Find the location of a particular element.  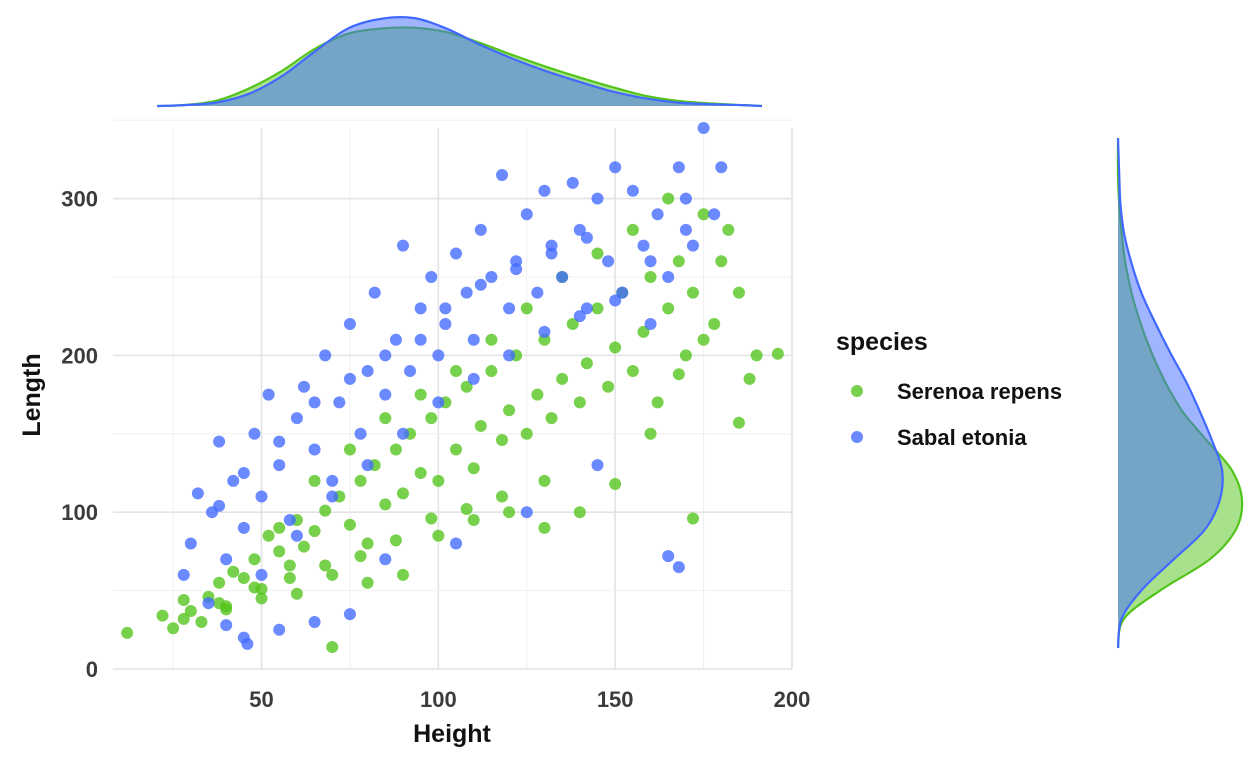

legend-label-serenoa: Serenoa repens is located at coordinates (979, 391).